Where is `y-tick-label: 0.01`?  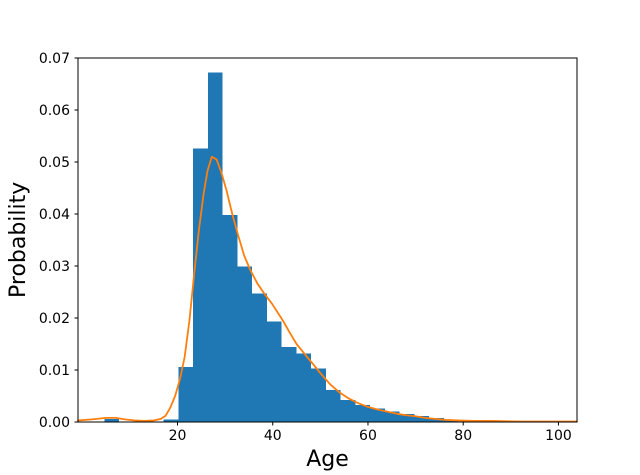 y-tick-label: 0.01 is located at coordinates (54, 371).